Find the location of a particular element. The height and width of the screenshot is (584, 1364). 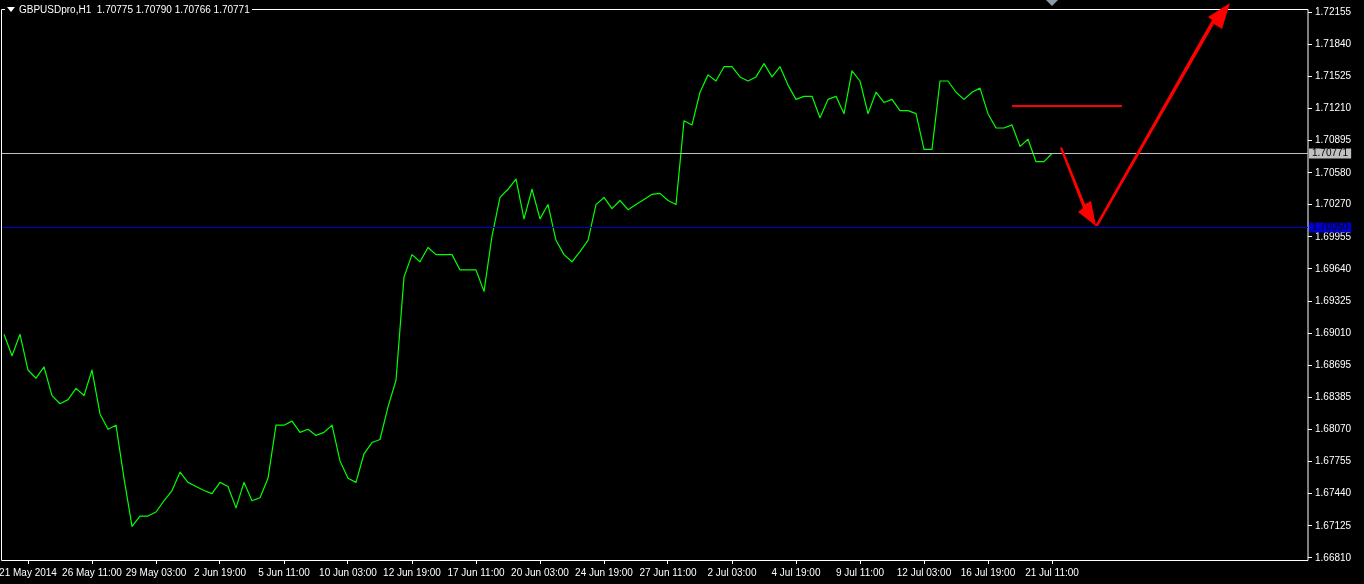

y-tick-label: 1.67125 is located at coordinates (1333, 525).